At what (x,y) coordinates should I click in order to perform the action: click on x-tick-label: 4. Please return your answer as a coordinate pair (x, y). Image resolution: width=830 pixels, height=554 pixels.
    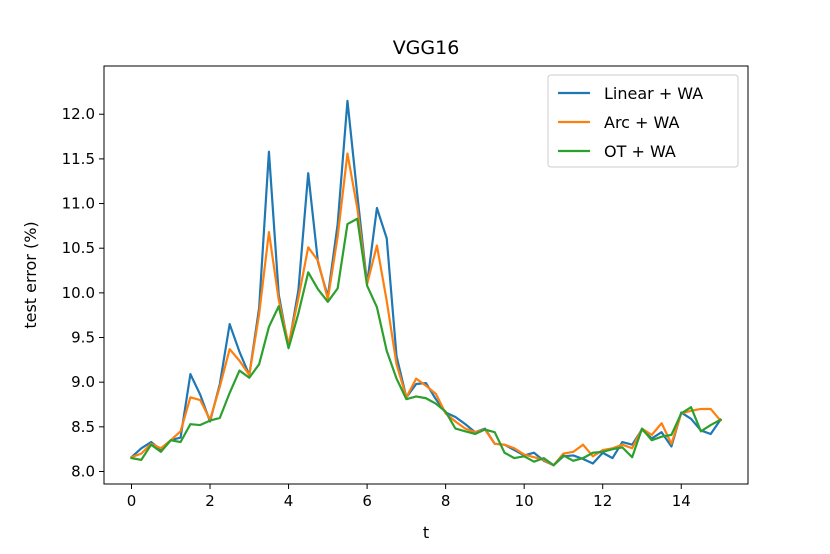
    Looking at the image, I should click on (289, 501).